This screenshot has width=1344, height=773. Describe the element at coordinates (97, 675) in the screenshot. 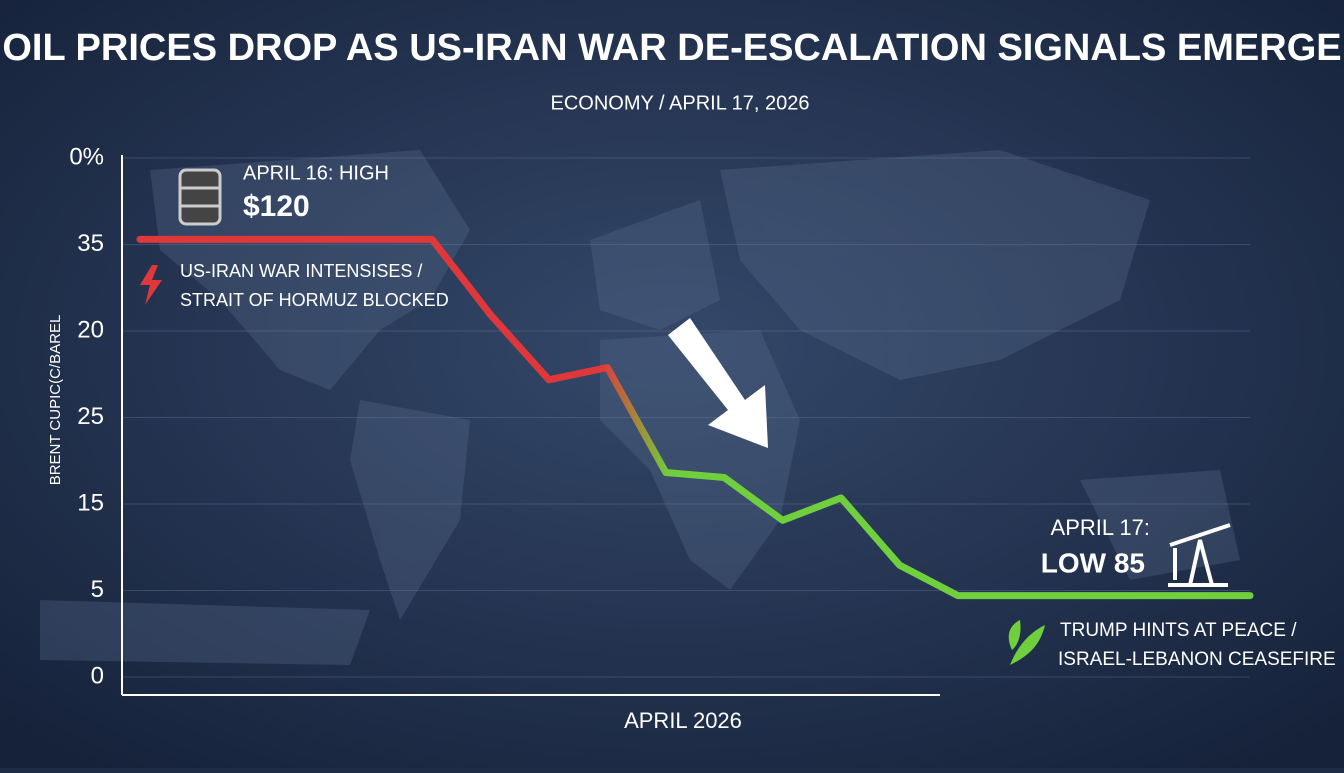

I see `y-tick-label: 0` at that location.